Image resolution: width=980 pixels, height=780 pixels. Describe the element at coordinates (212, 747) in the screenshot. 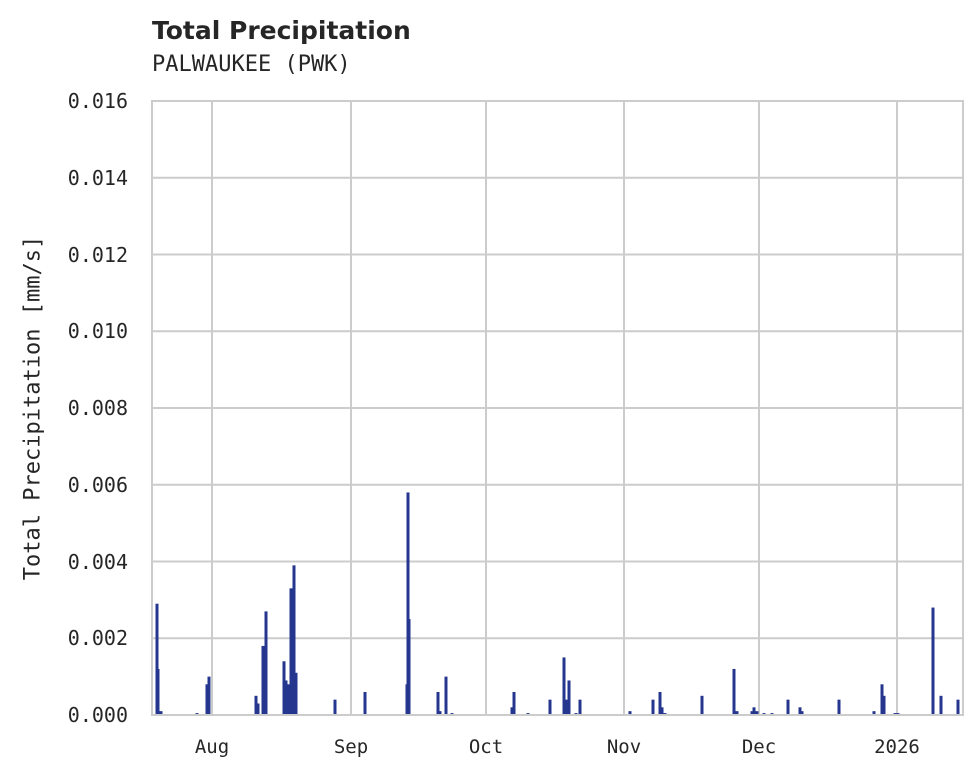

I see `x-tick-label: Aug` at that location.